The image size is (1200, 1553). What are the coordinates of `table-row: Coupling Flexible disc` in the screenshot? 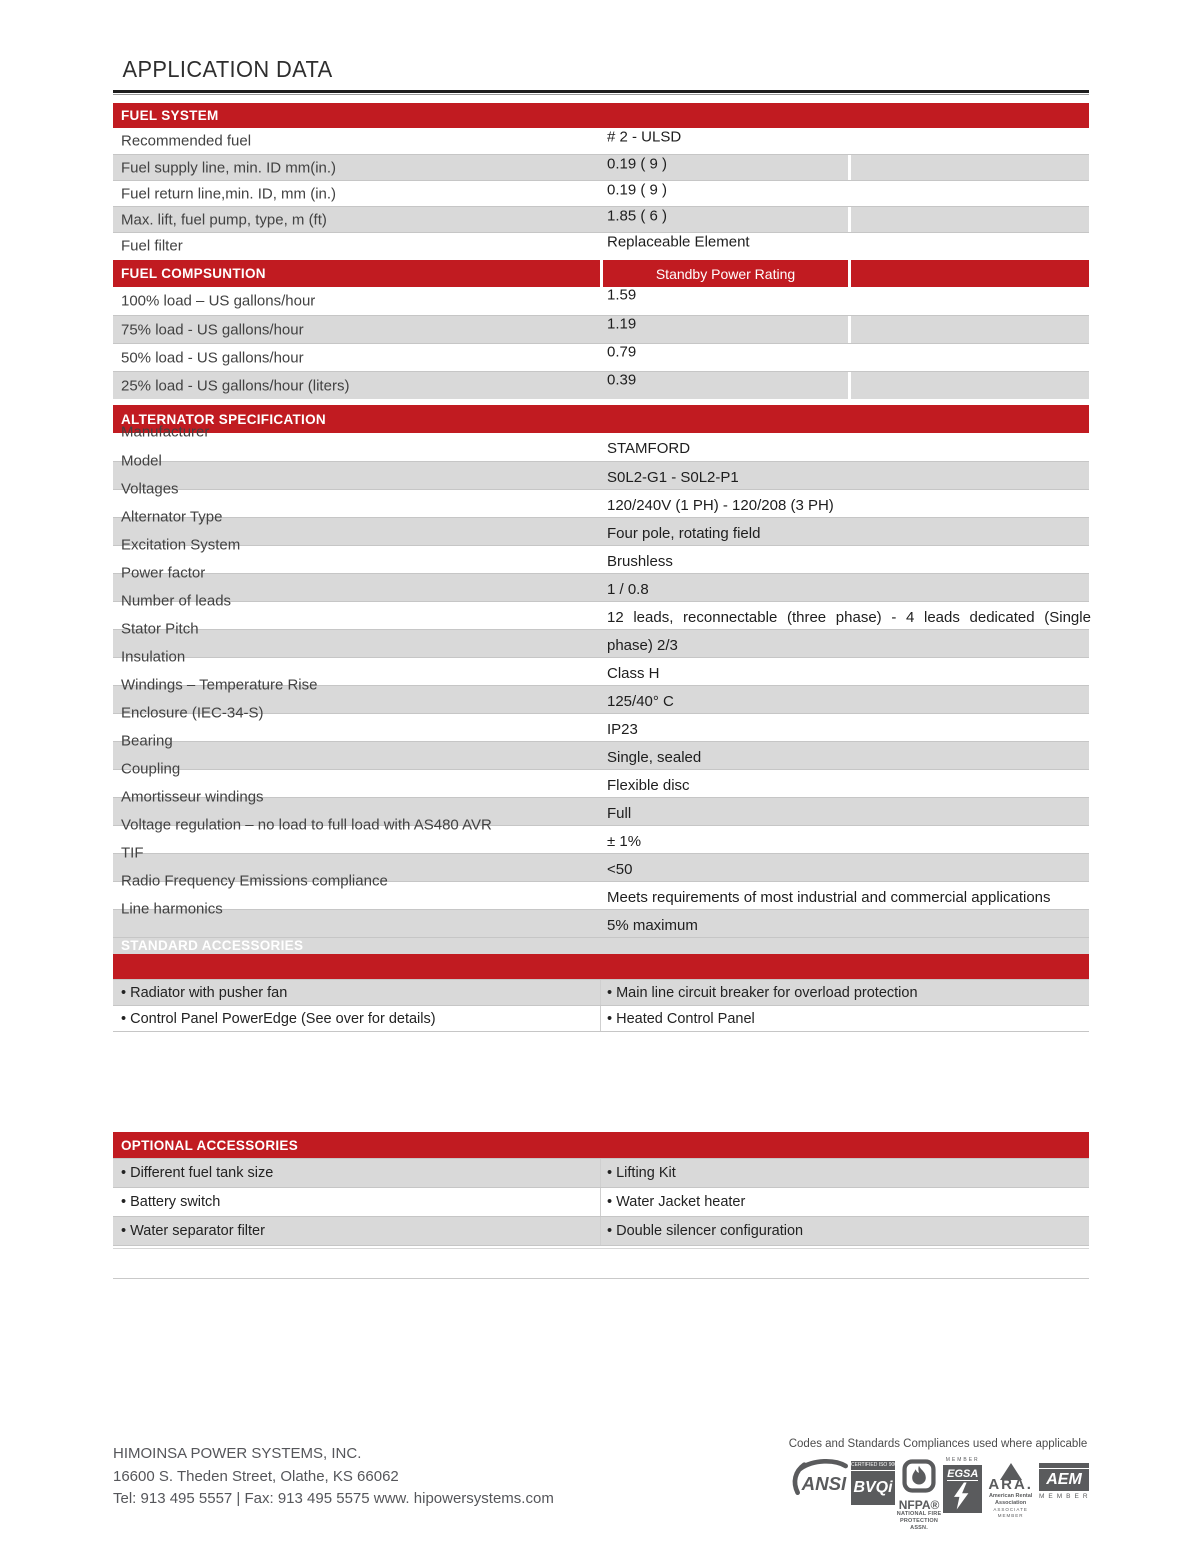 It's located at (601, 779).